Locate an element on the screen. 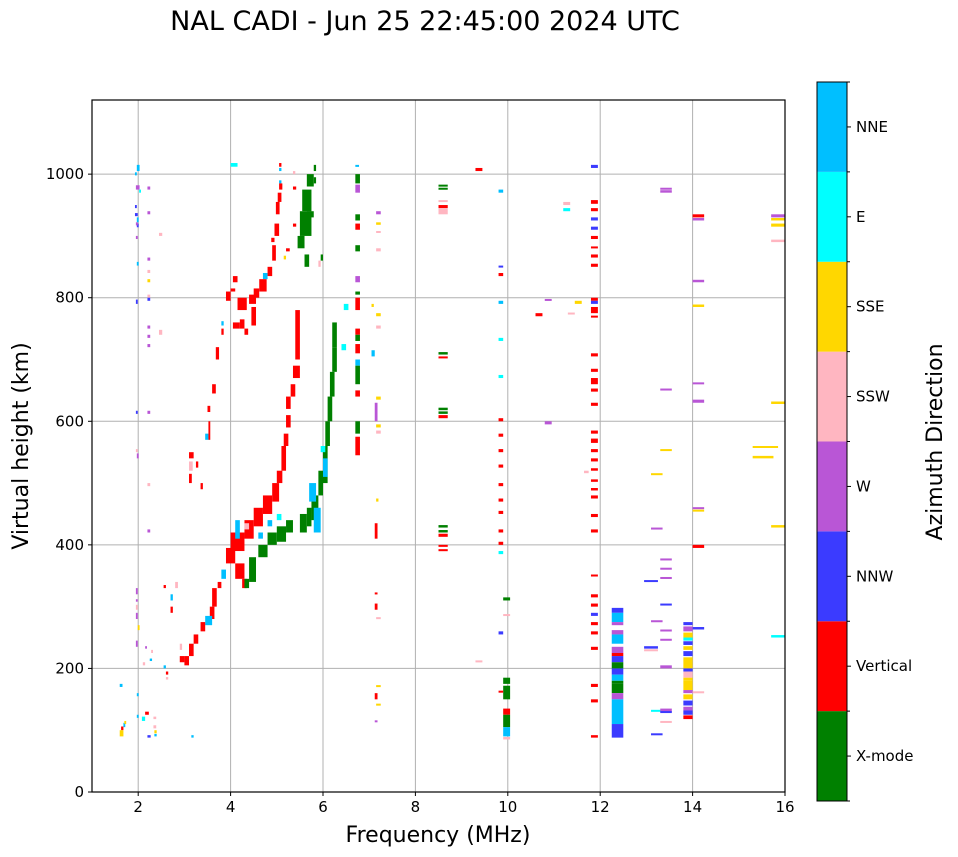  colorbar-label-nnw: NNW is located at coordinates (874, 576).